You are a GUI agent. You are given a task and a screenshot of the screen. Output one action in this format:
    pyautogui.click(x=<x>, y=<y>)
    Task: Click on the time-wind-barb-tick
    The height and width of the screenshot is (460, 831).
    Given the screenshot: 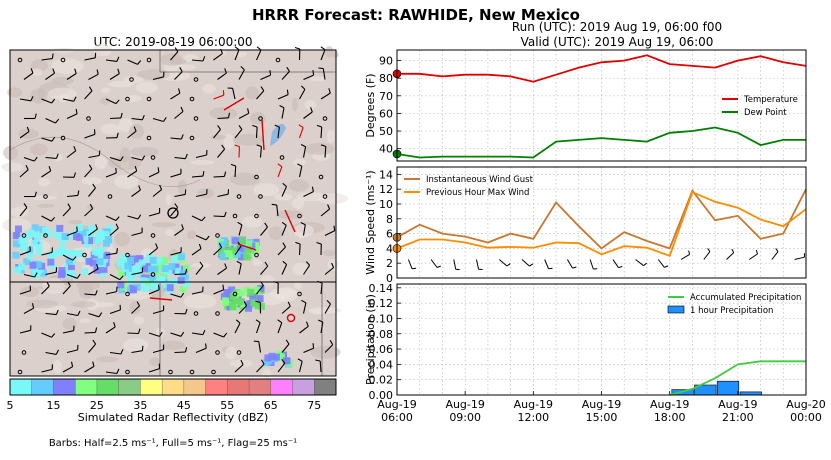 What is the action you would take?
    pyautogui.click(x=620, y=267)
    